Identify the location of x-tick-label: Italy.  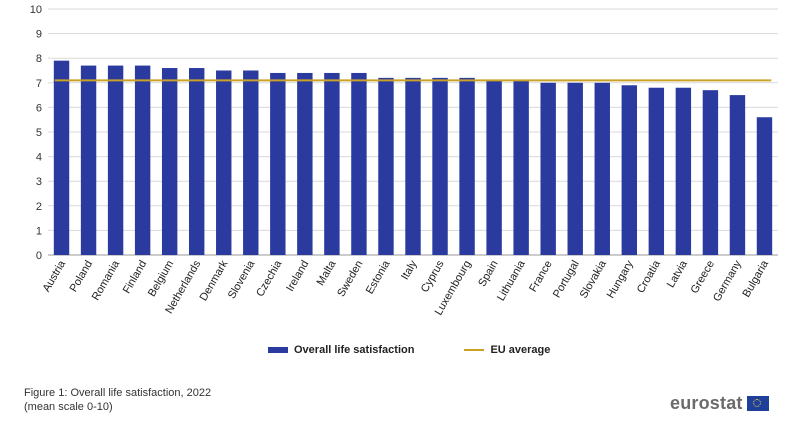
(409, 270).